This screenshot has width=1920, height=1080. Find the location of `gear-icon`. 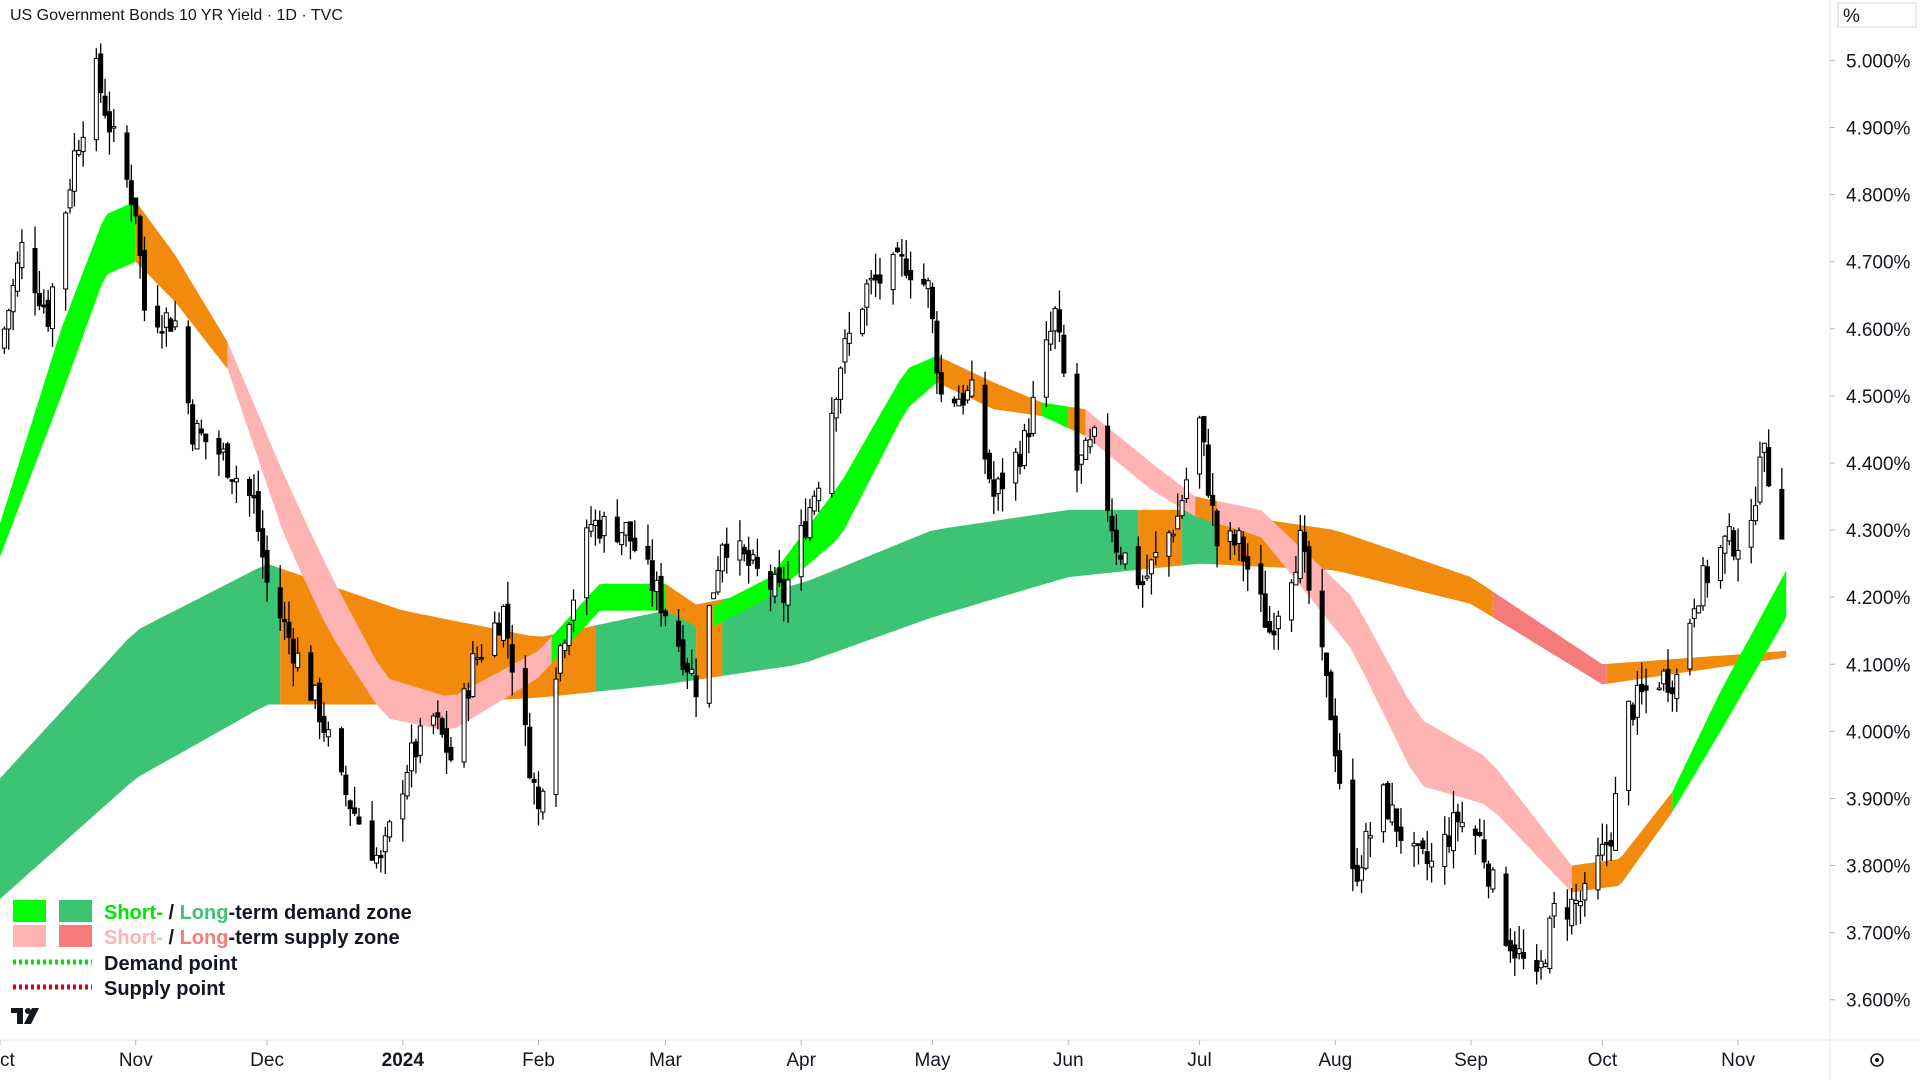

gear-icon is located at coordinates (1877, 1060).